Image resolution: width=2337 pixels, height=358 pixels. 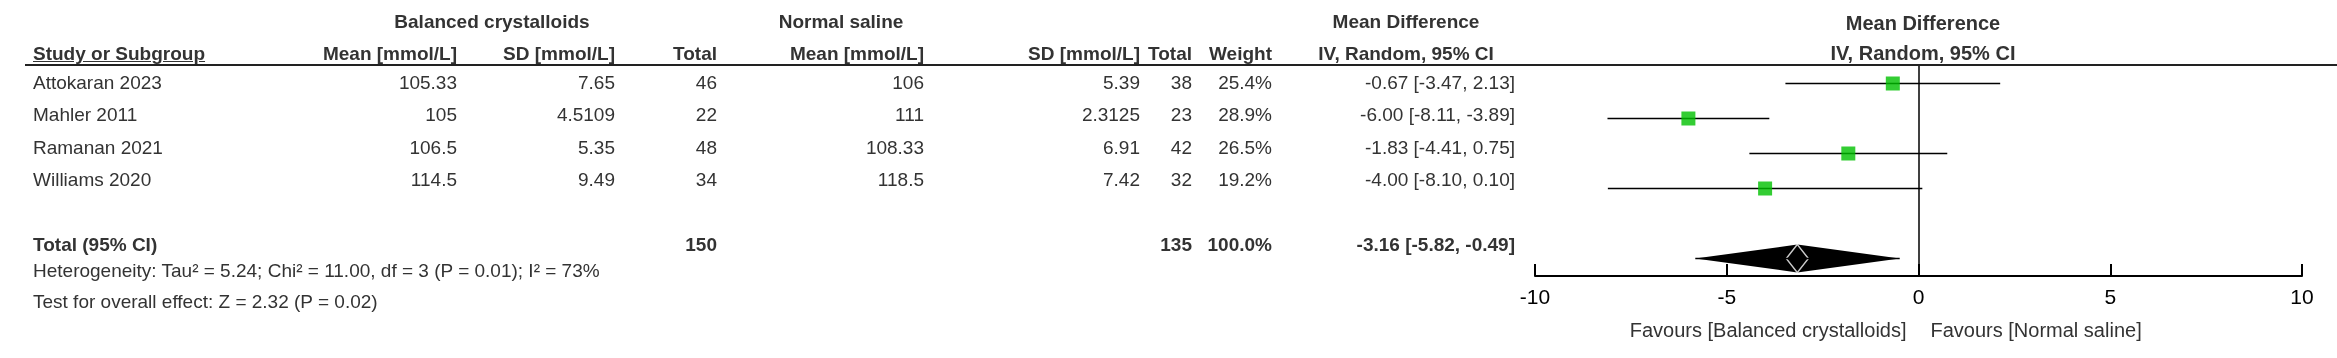 I want to click on data-label: 28.9%, so click(x=1245, y=115).